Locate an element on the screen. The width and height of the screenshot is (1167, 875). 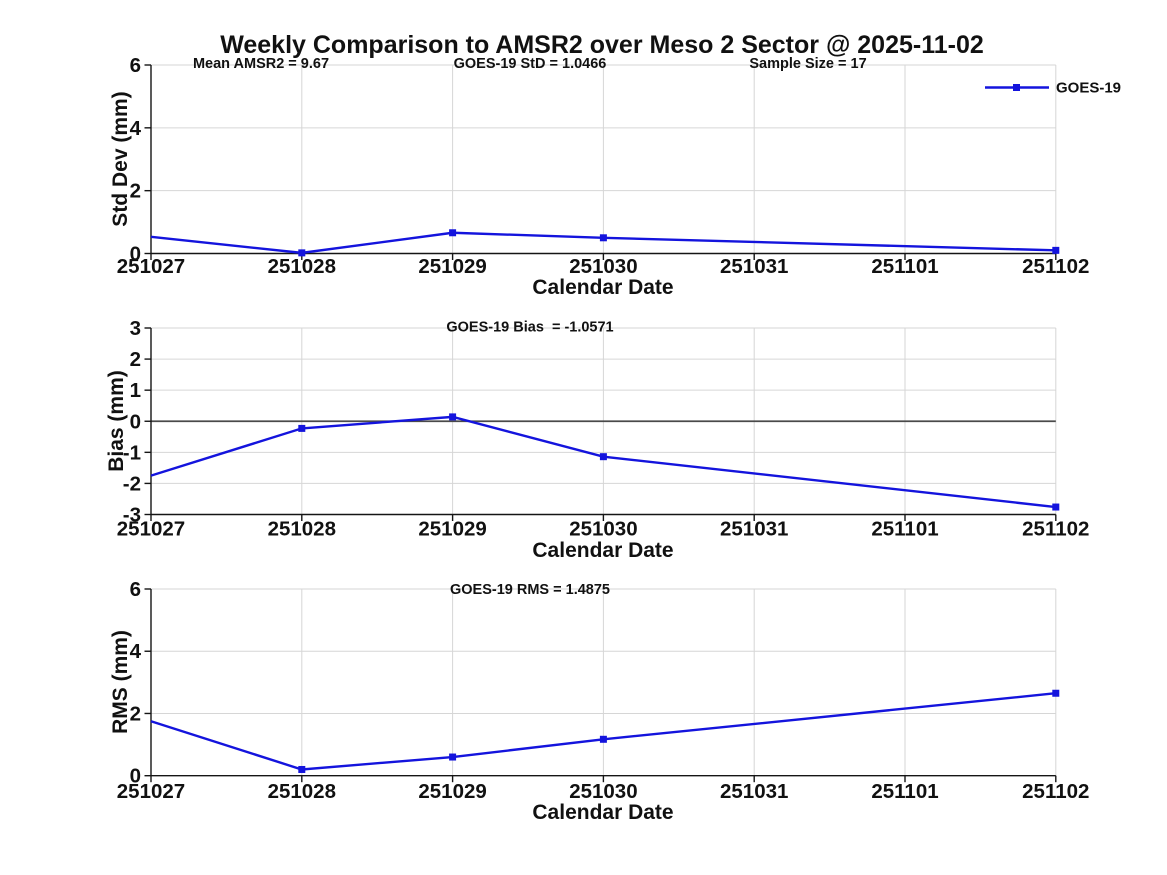
rms-annotation: GOES-19 RMS = 1.4875 is located at coordinates (530, 590).